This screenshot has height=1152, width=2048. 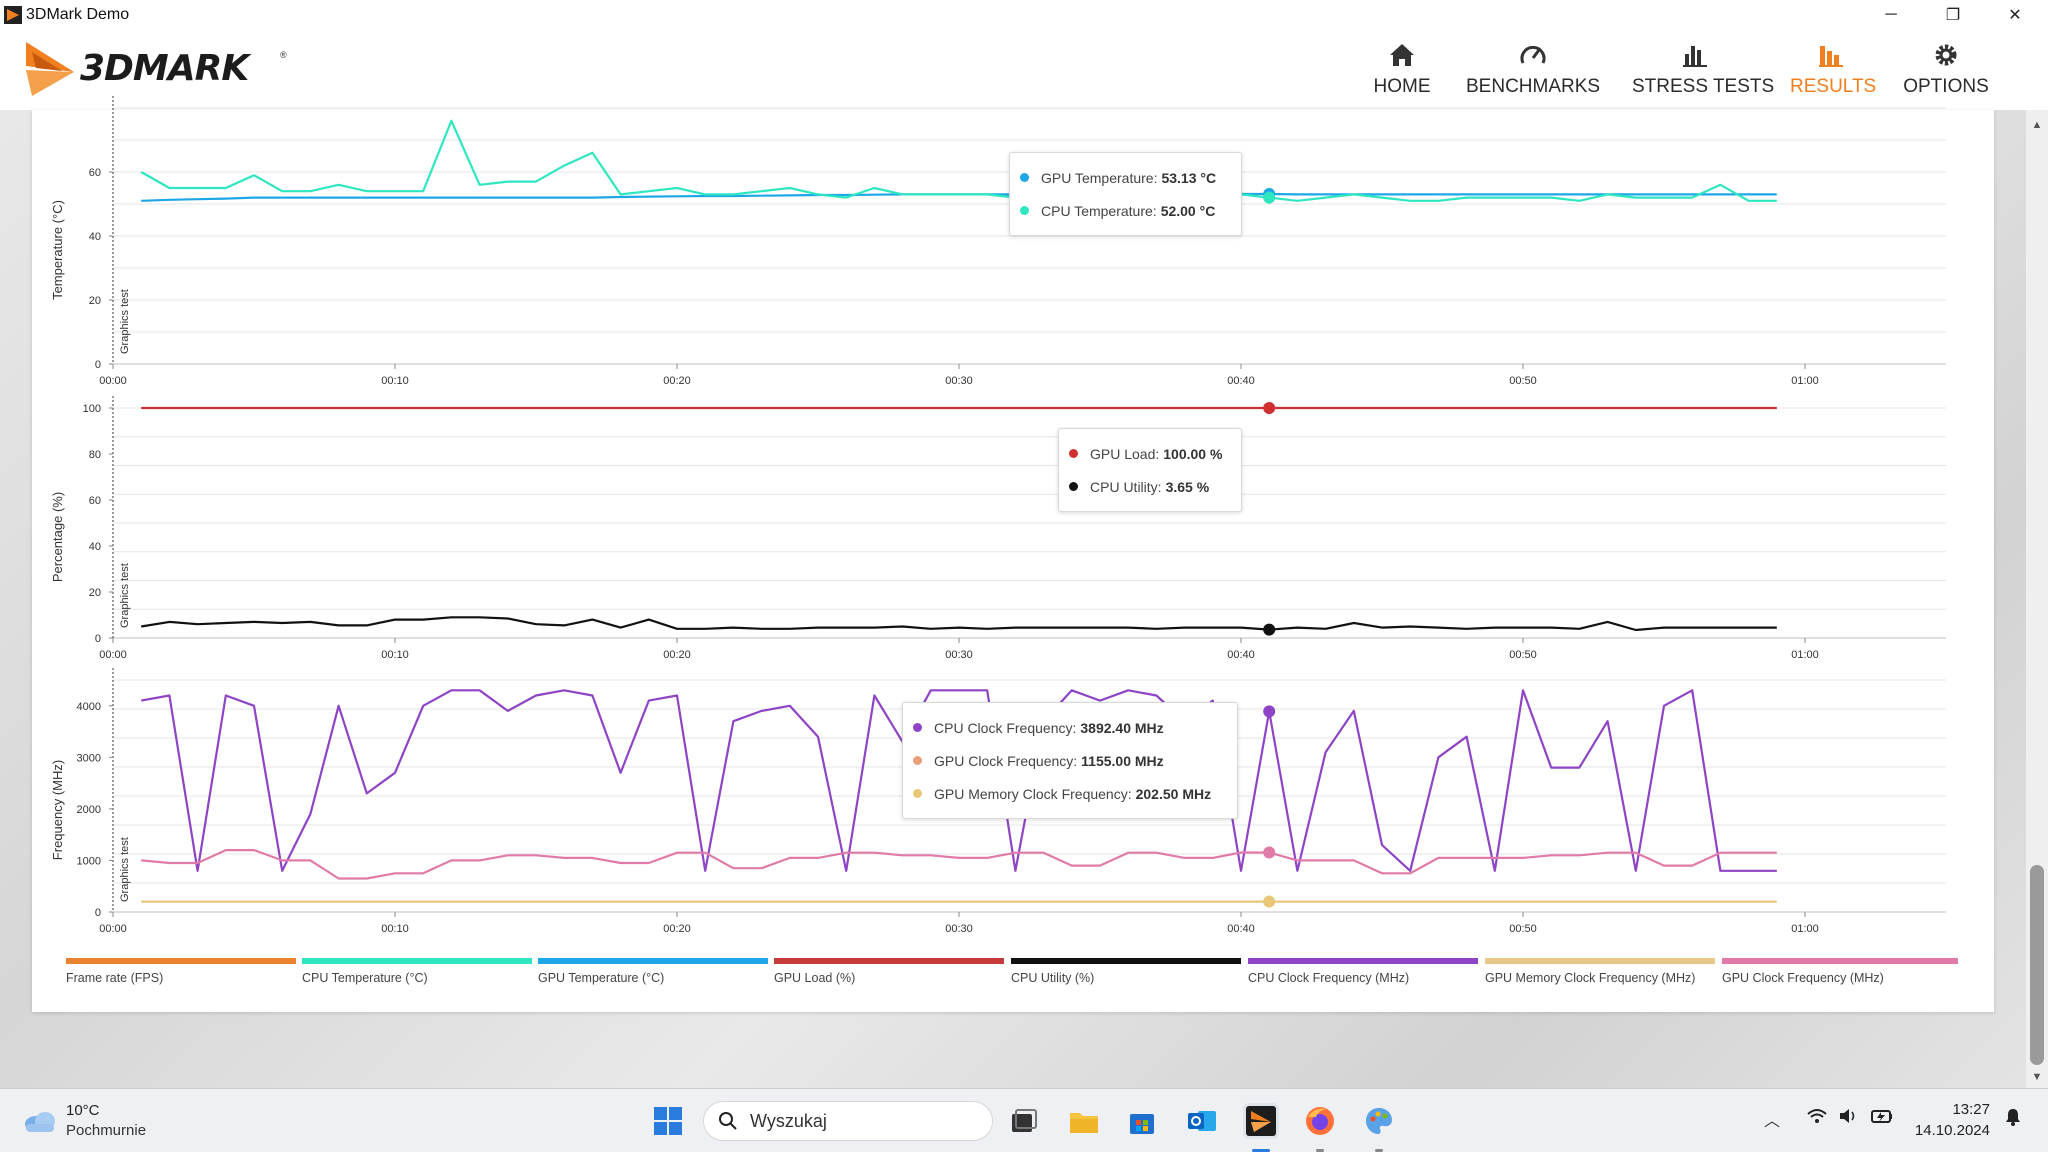 What do you see at coordinates (959, 929) in the screenshot?
I see `x-tick-label: 00:30` at bounding box center [959, 929].